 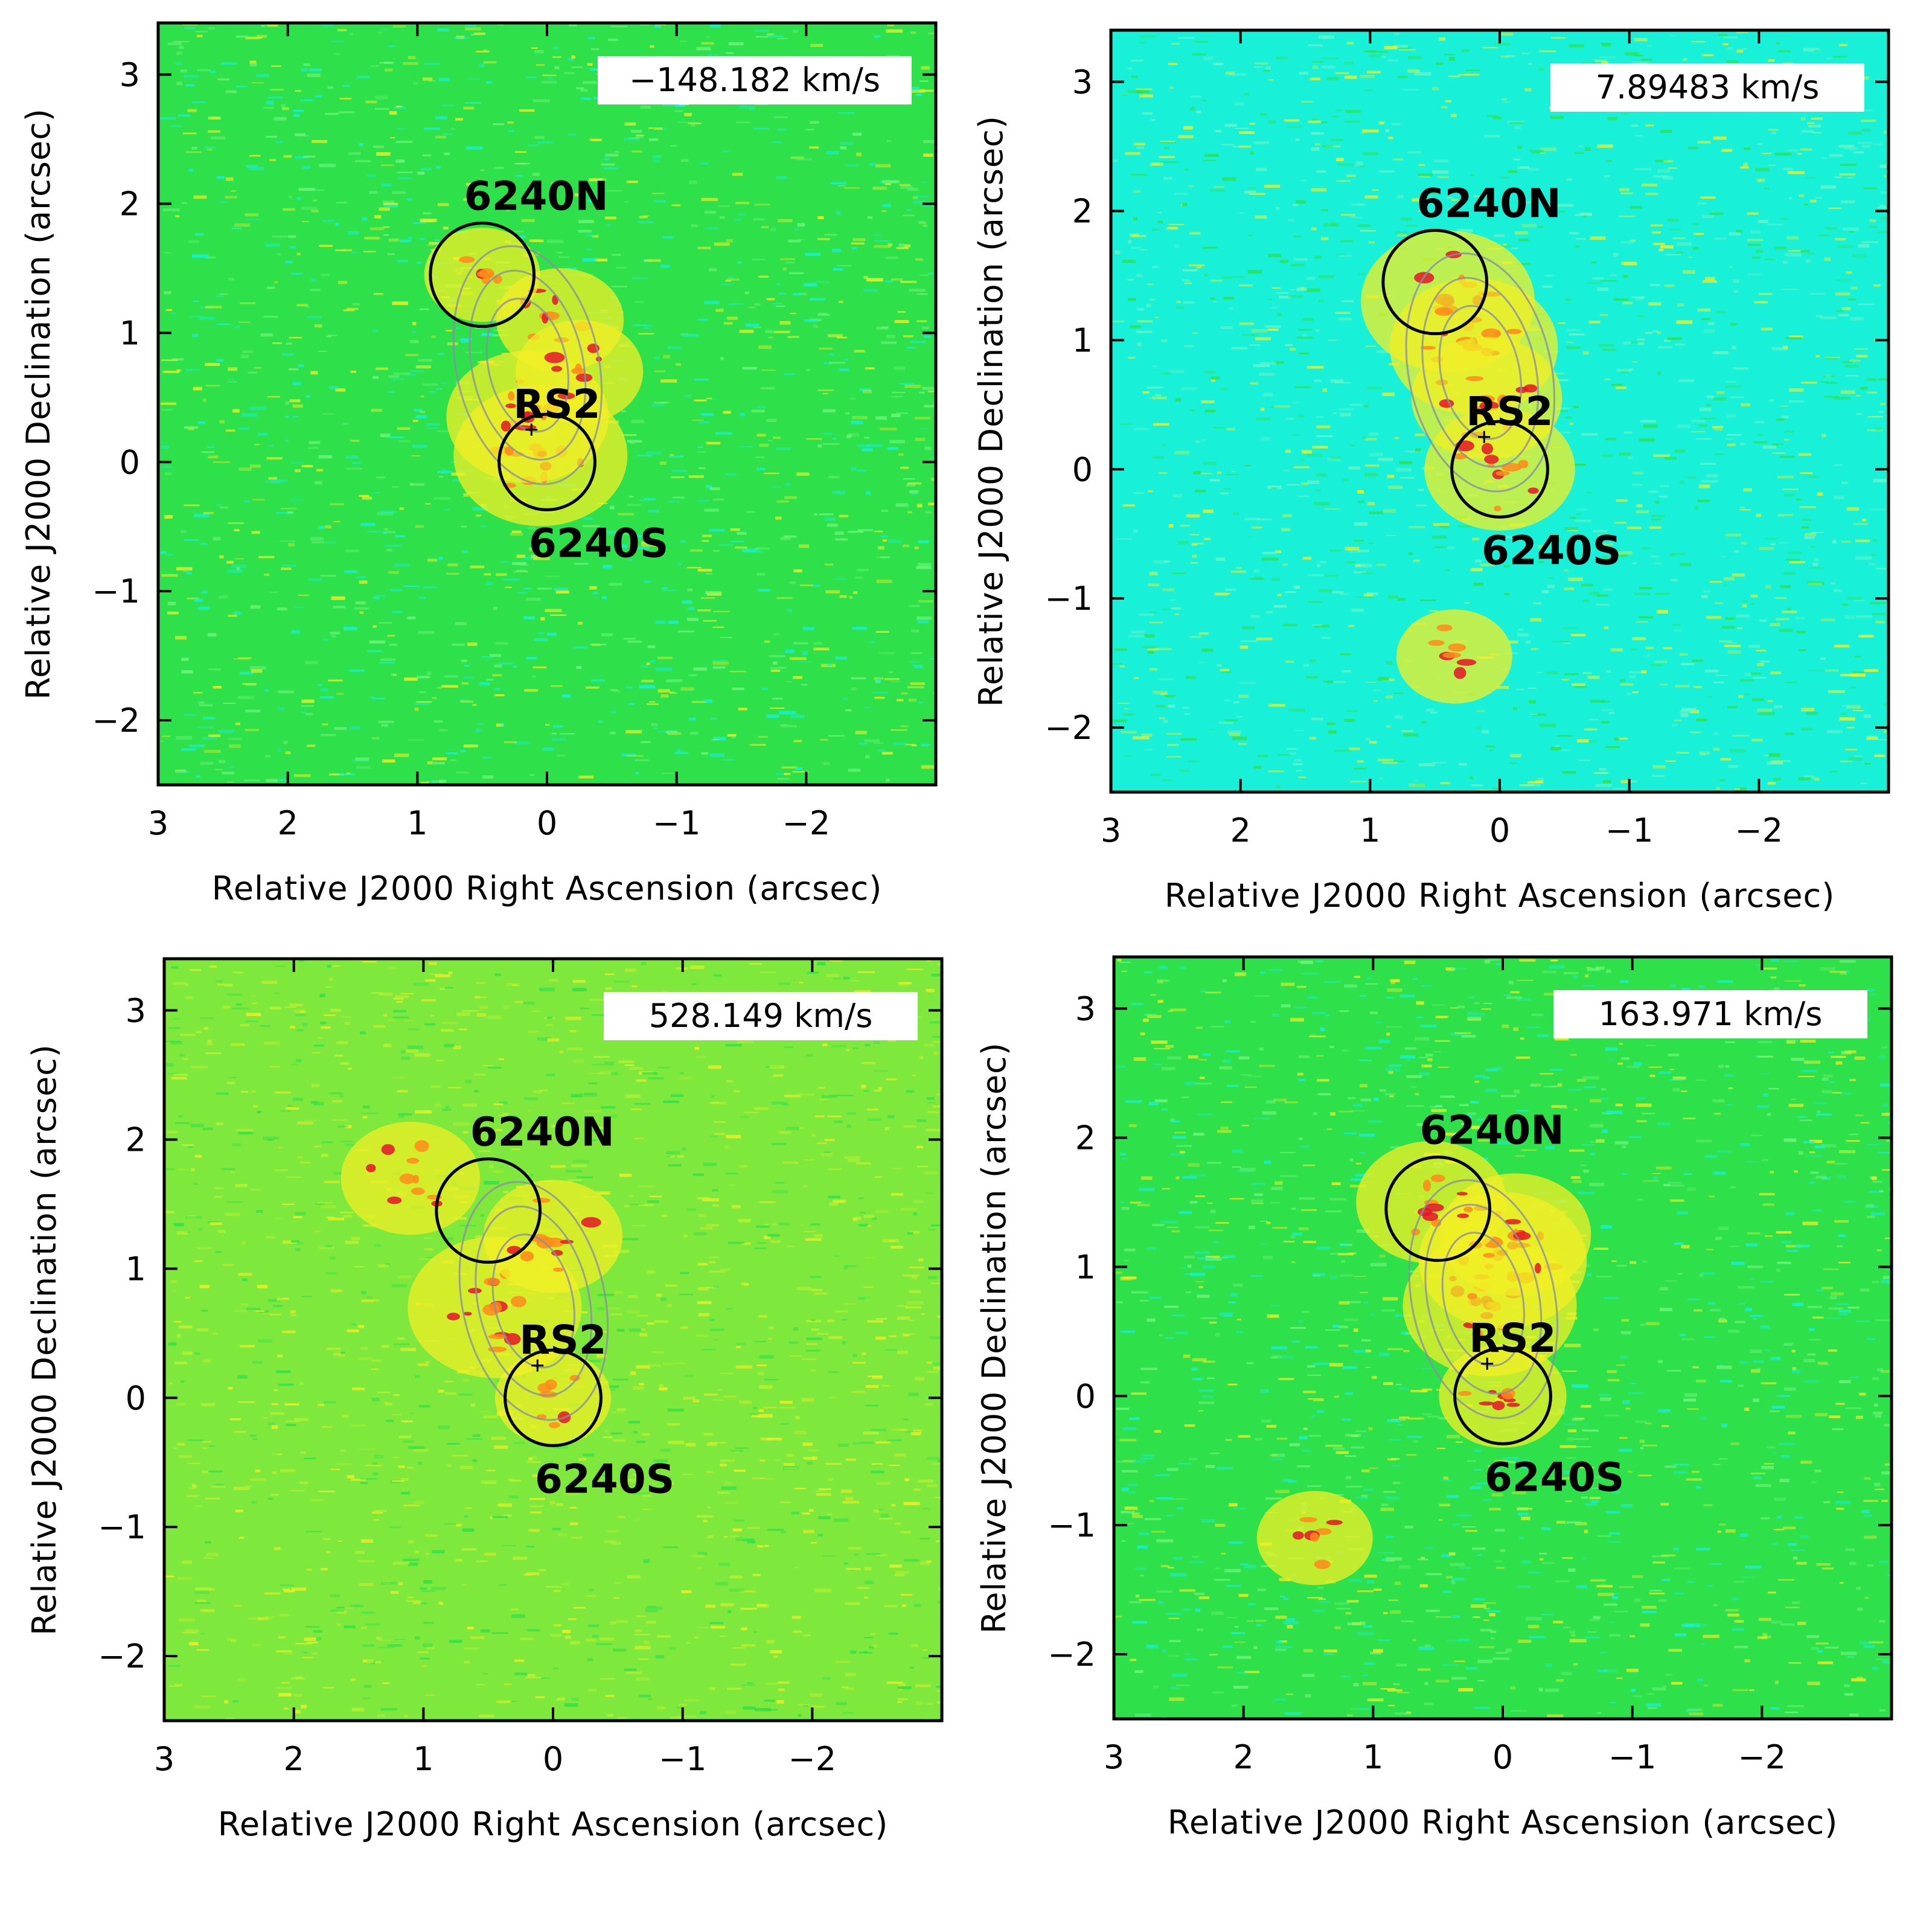 What do you see at coordinates (1630, 830) in the screenshot?
I see `x-tick-label: −1` at bounding box center [1630, 830].